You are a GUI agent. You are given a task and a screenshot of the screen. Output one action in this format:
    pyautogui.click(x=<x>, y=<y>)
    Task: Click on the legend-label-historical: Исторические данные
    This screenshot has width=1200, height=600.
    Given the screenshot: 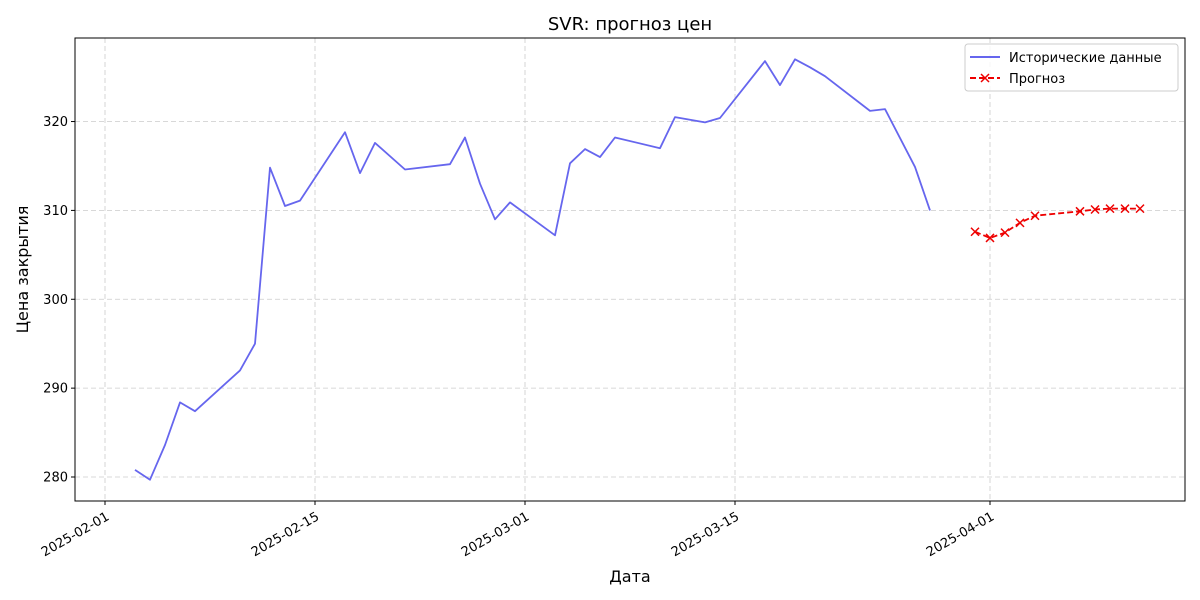 What is the action you would take?
    pyautogui.click(x=1085, y=58)
    